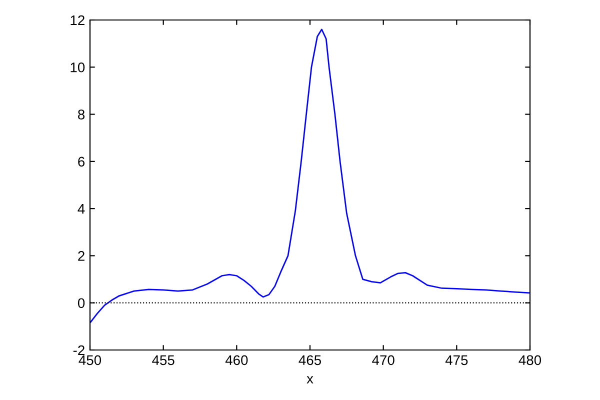 The width and height of the screenshot is (600, 400). I want to click on y-tick-label: 6, so click(81, 161).